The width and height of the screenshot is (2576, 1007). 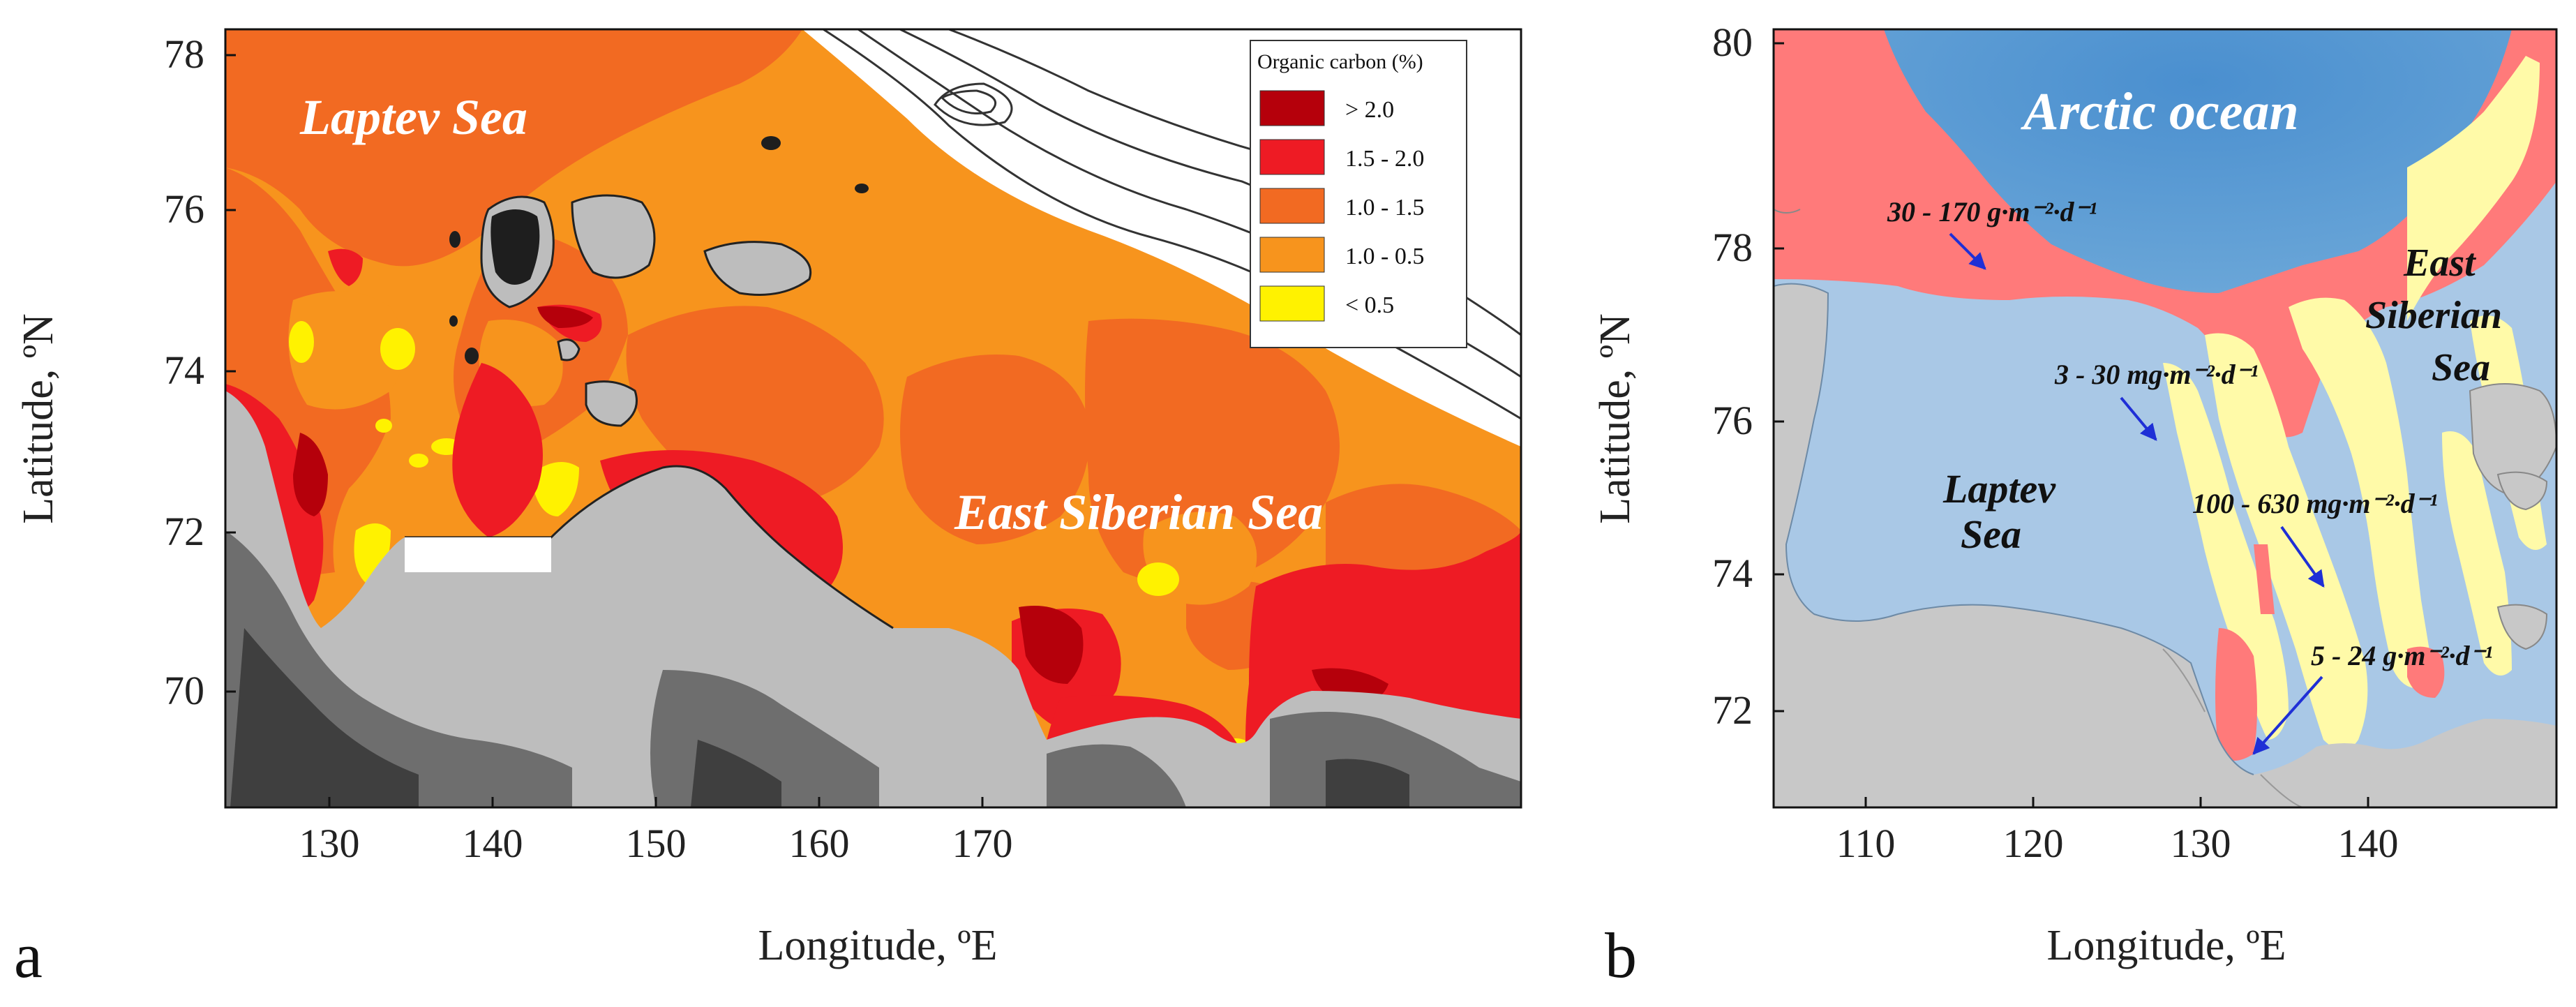 I want to click on east-island-small, so click(x=2522, y=491).